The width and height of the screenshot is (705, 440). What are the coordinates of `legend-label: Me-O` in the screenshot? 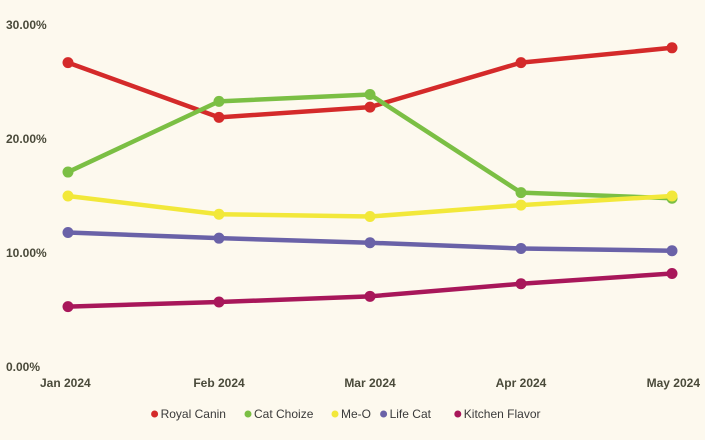 It's located at (356, 414).